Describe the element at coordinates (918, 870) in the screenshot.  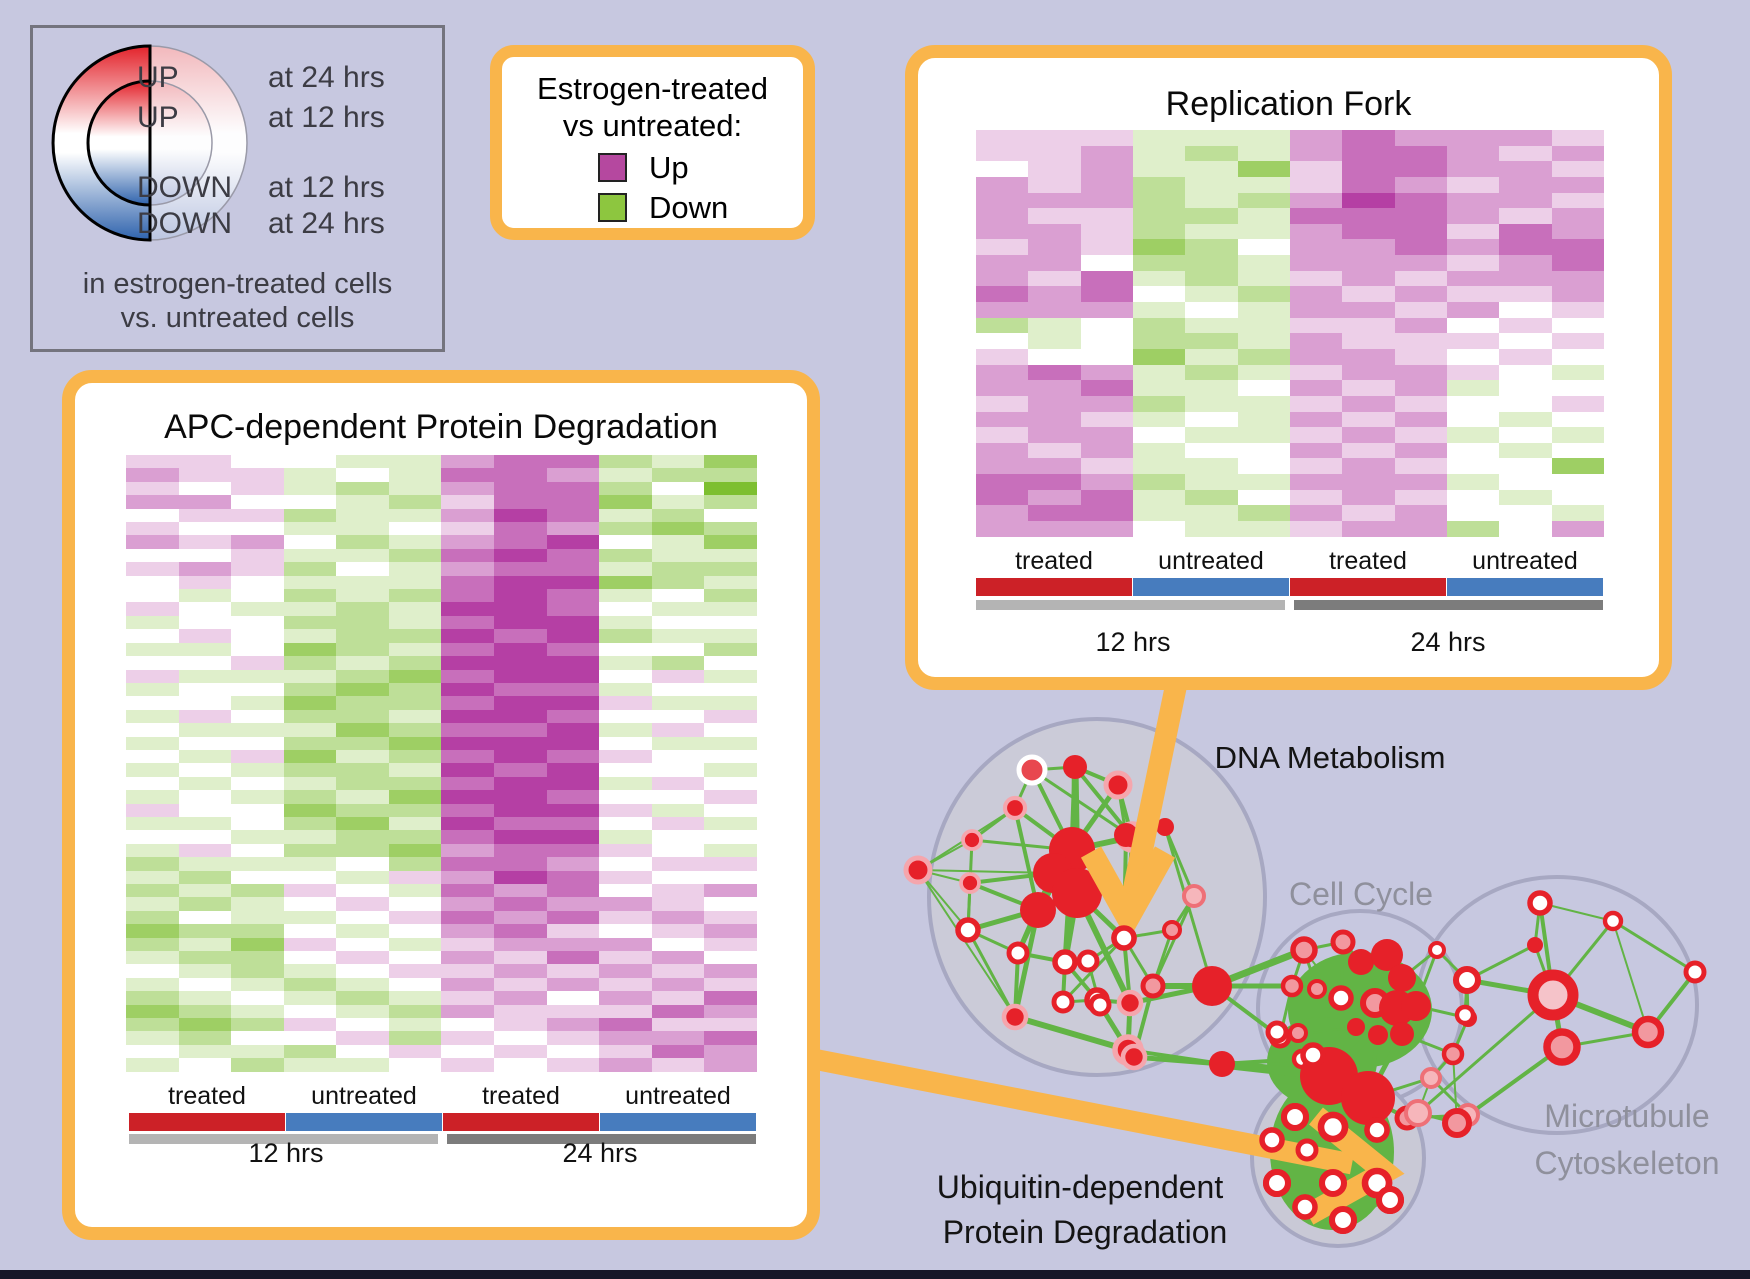
I see `gene-node-rp` at that location.